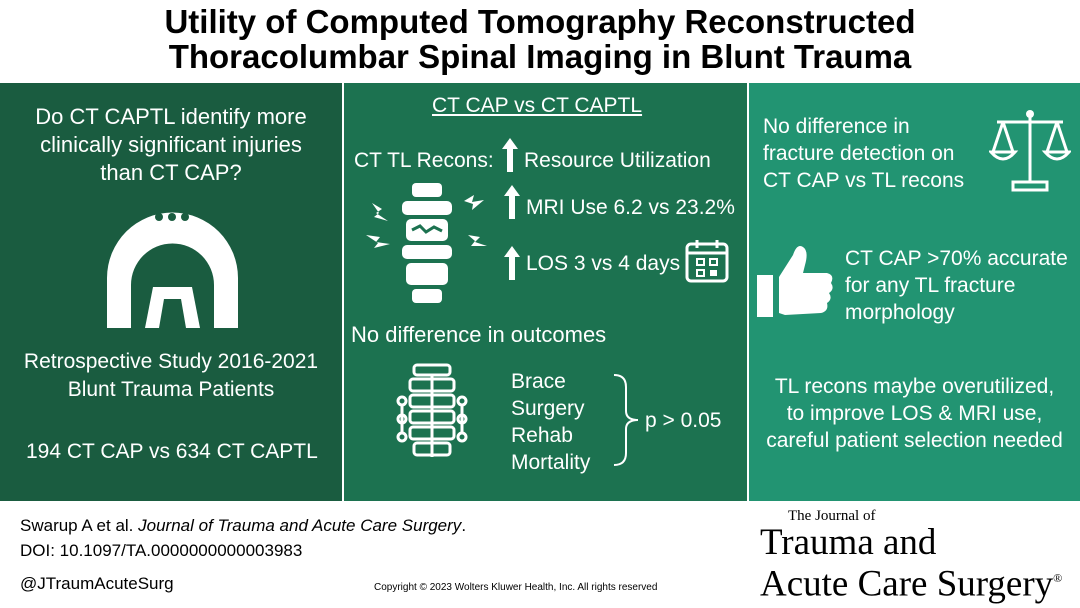 This screenshot has height=608, width=1080. What do you see at coordinates (1058, 578) in the screenshot?
I see `registered-mark: ®` at bounding box center [1058, 578].